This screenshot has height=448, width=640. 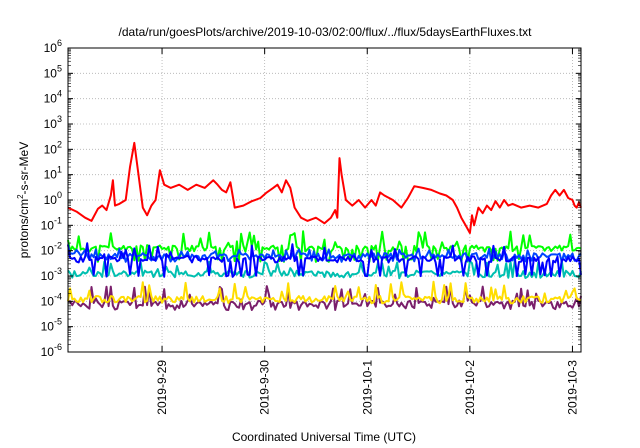 I want to click on y-tick-label: 10³, so click(x=53, y=122).